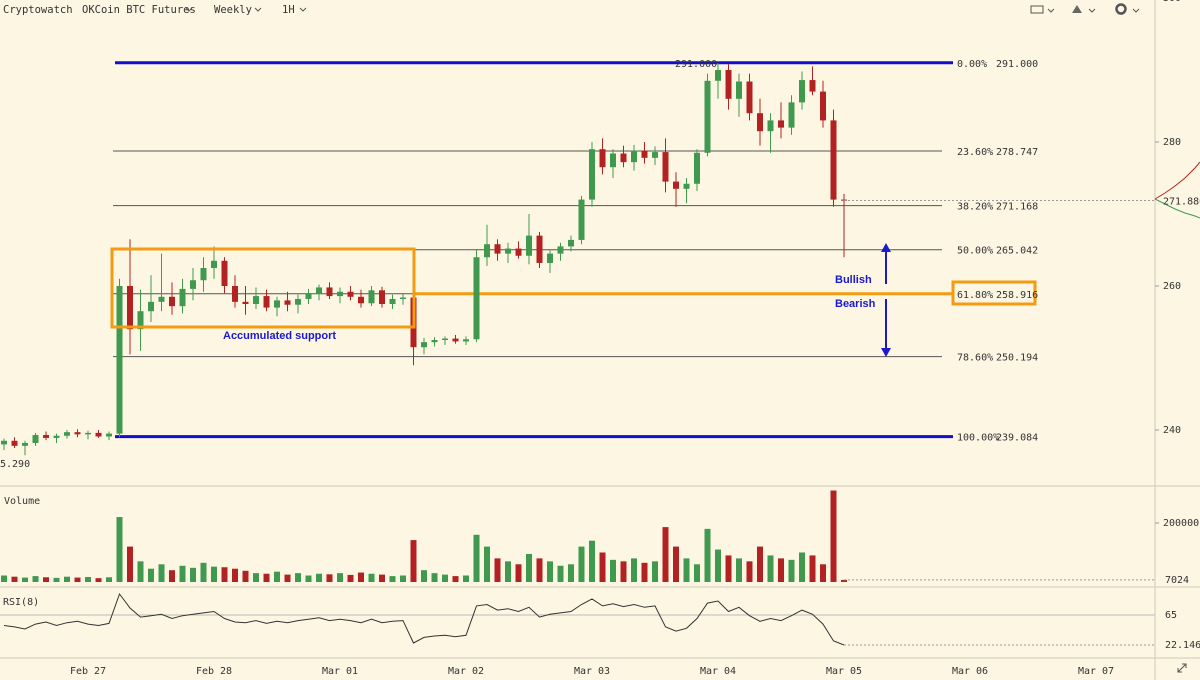 Image resolution: width=1200 pixels, height=680 pixels. Describe the element at coordinates (288, 10) in the screenshot. I see `interval-selector: 1H` at that location.